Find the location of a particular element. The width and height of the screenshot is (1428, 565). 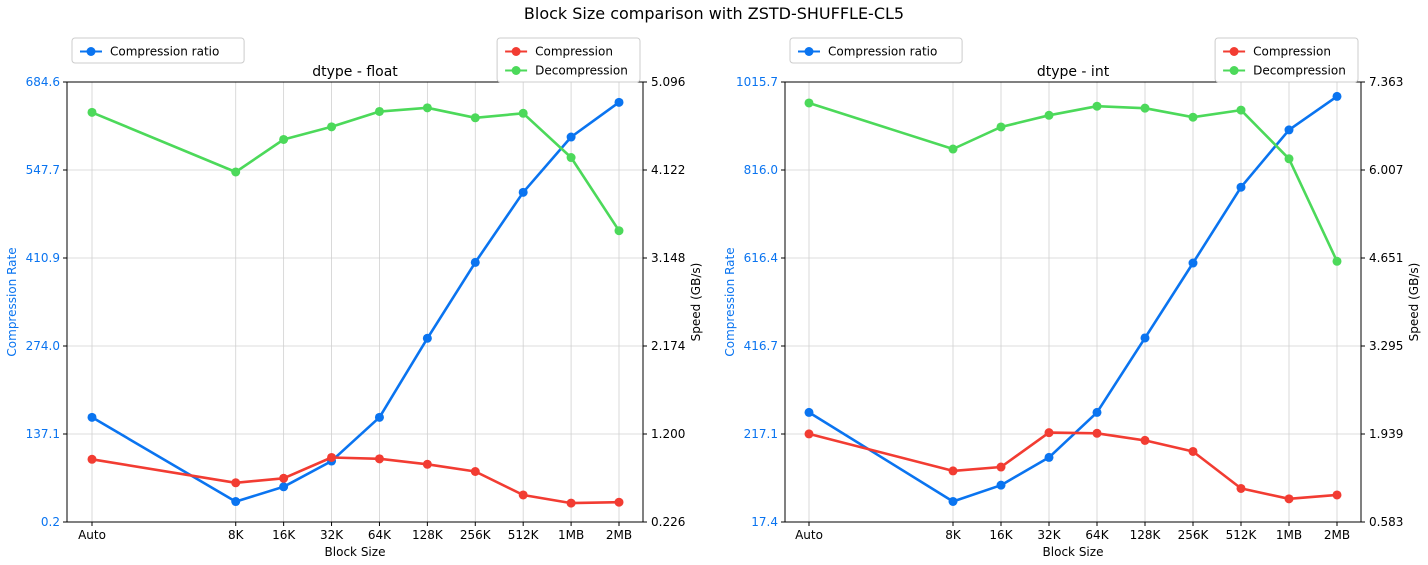

left-tick-label: 0.2 is located at coordinates (50, 522).